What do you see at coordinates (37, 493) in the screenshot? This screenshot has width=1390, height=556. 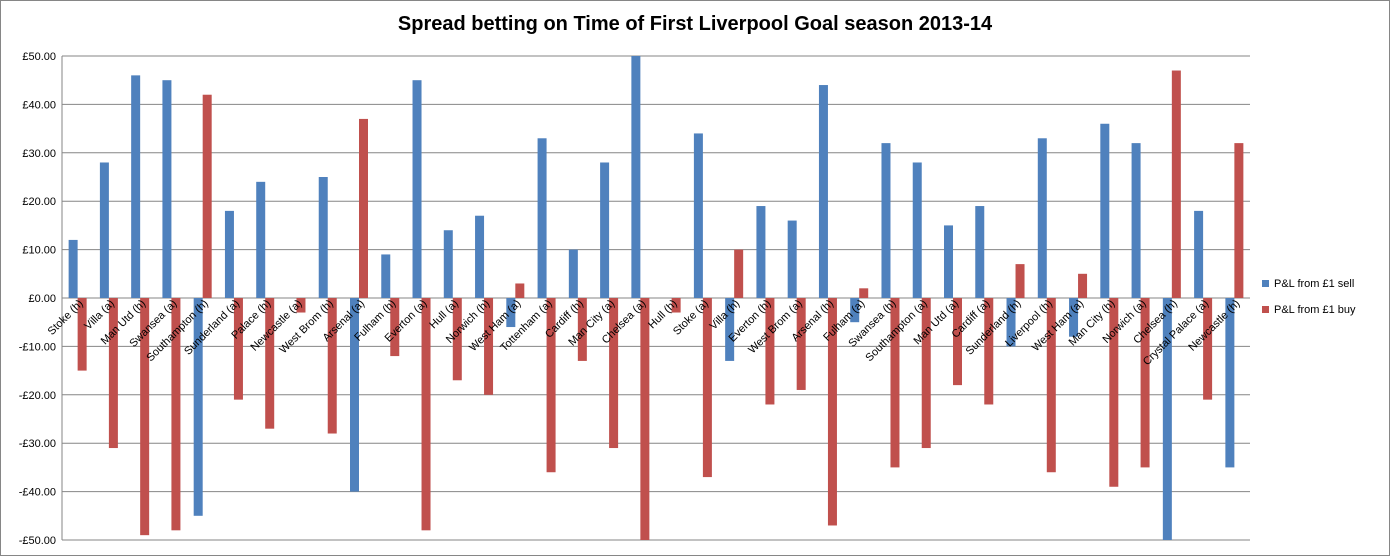 I see `y-tick-label: -£40.00` at bounding box center [37, 493].